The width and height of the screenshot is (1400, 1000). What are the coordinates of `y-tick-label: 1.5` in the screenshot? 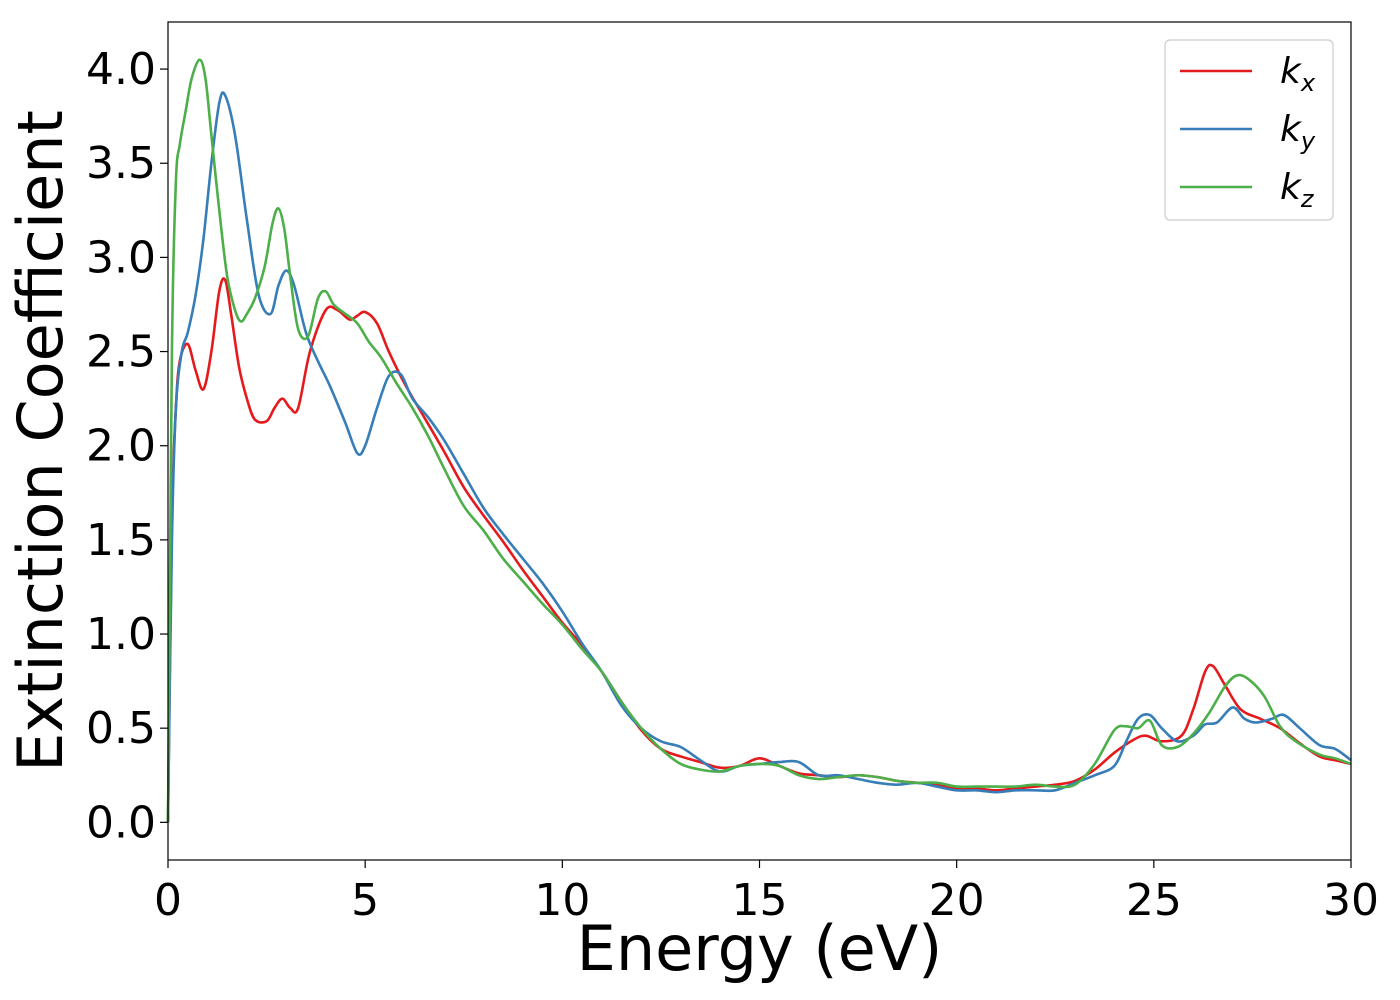 It's located at (121, 540).